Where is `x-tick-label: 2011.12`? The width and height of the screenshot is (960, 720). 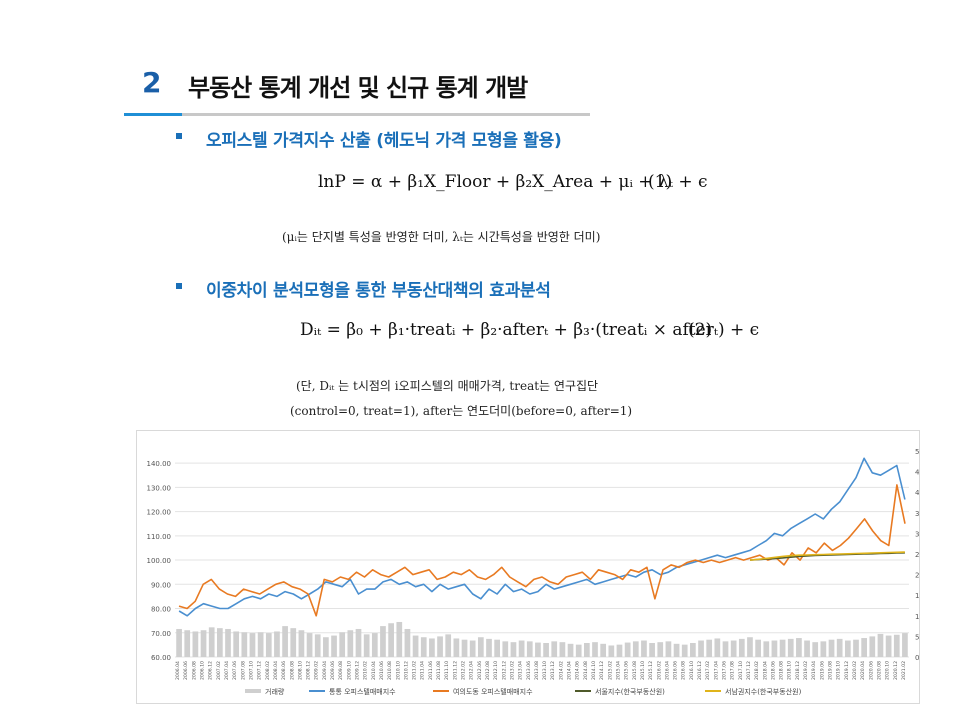 x-tick-label: 2011.12 is located at coordinates (455, 670).